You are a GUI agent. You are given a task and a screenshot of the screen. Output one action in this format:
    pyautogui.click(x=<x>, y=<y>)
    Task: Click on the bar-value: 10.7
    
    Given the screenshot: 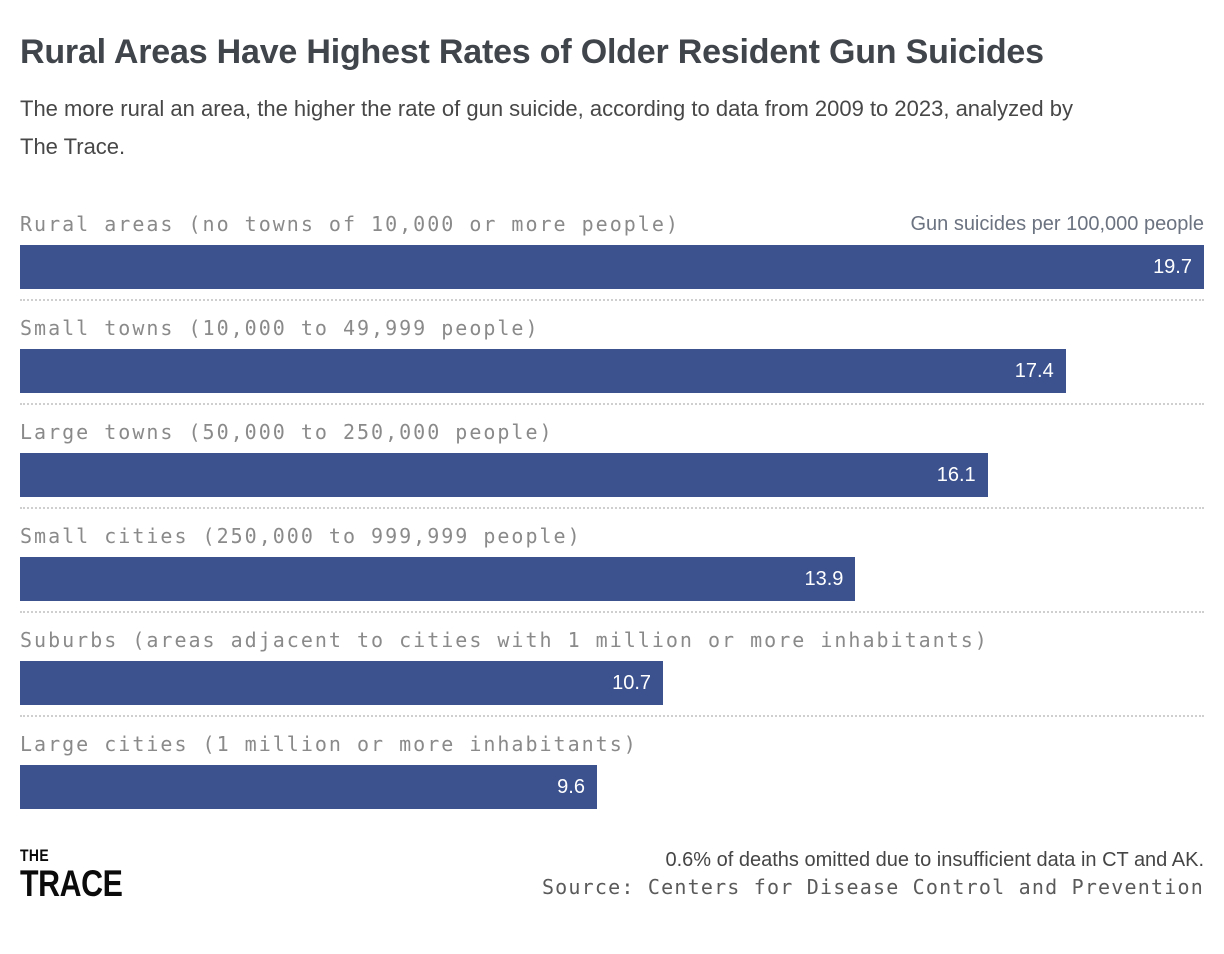 What is the action you would take?
    pyautogui.click(x=632, y=682)
    